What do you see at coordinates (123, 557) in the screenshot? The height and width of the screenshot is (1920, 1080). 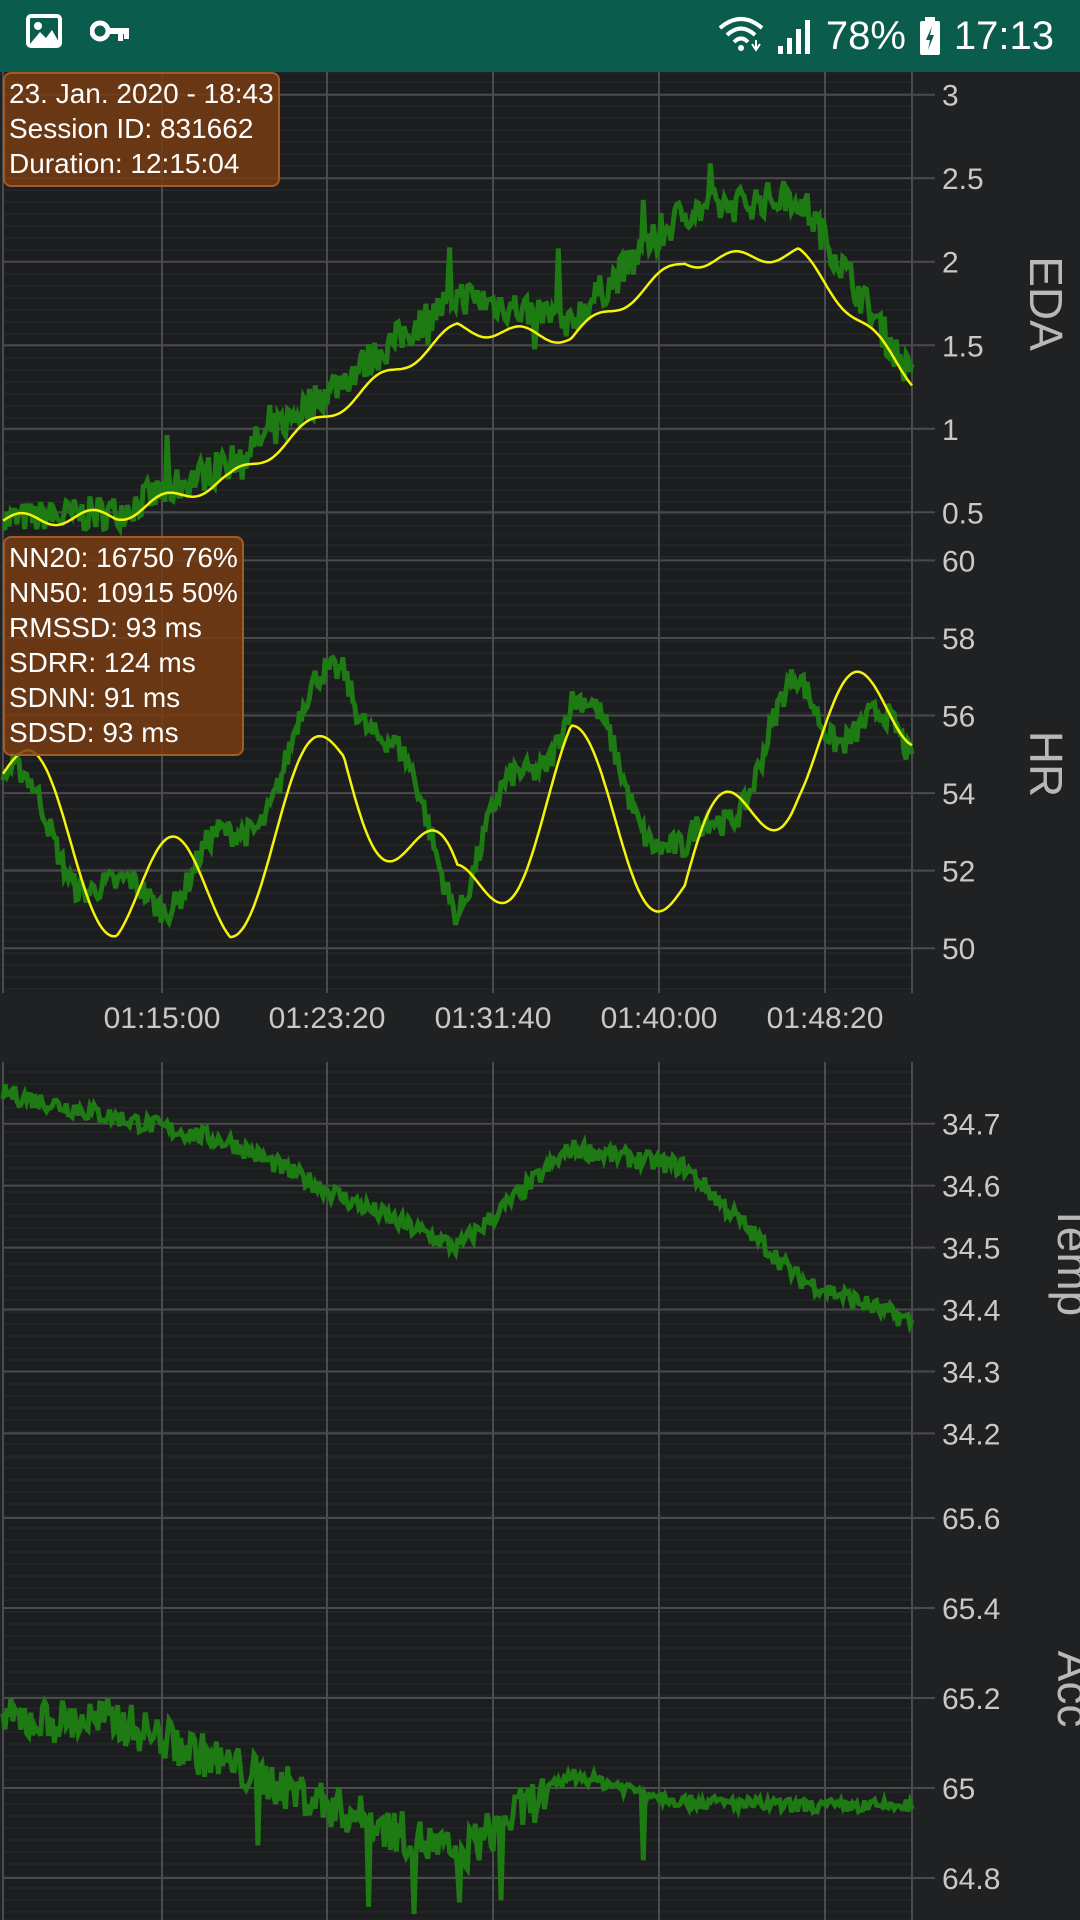 I see `hrv-nn20: NN20: 16750 76%` at bounding box center [123, 557].